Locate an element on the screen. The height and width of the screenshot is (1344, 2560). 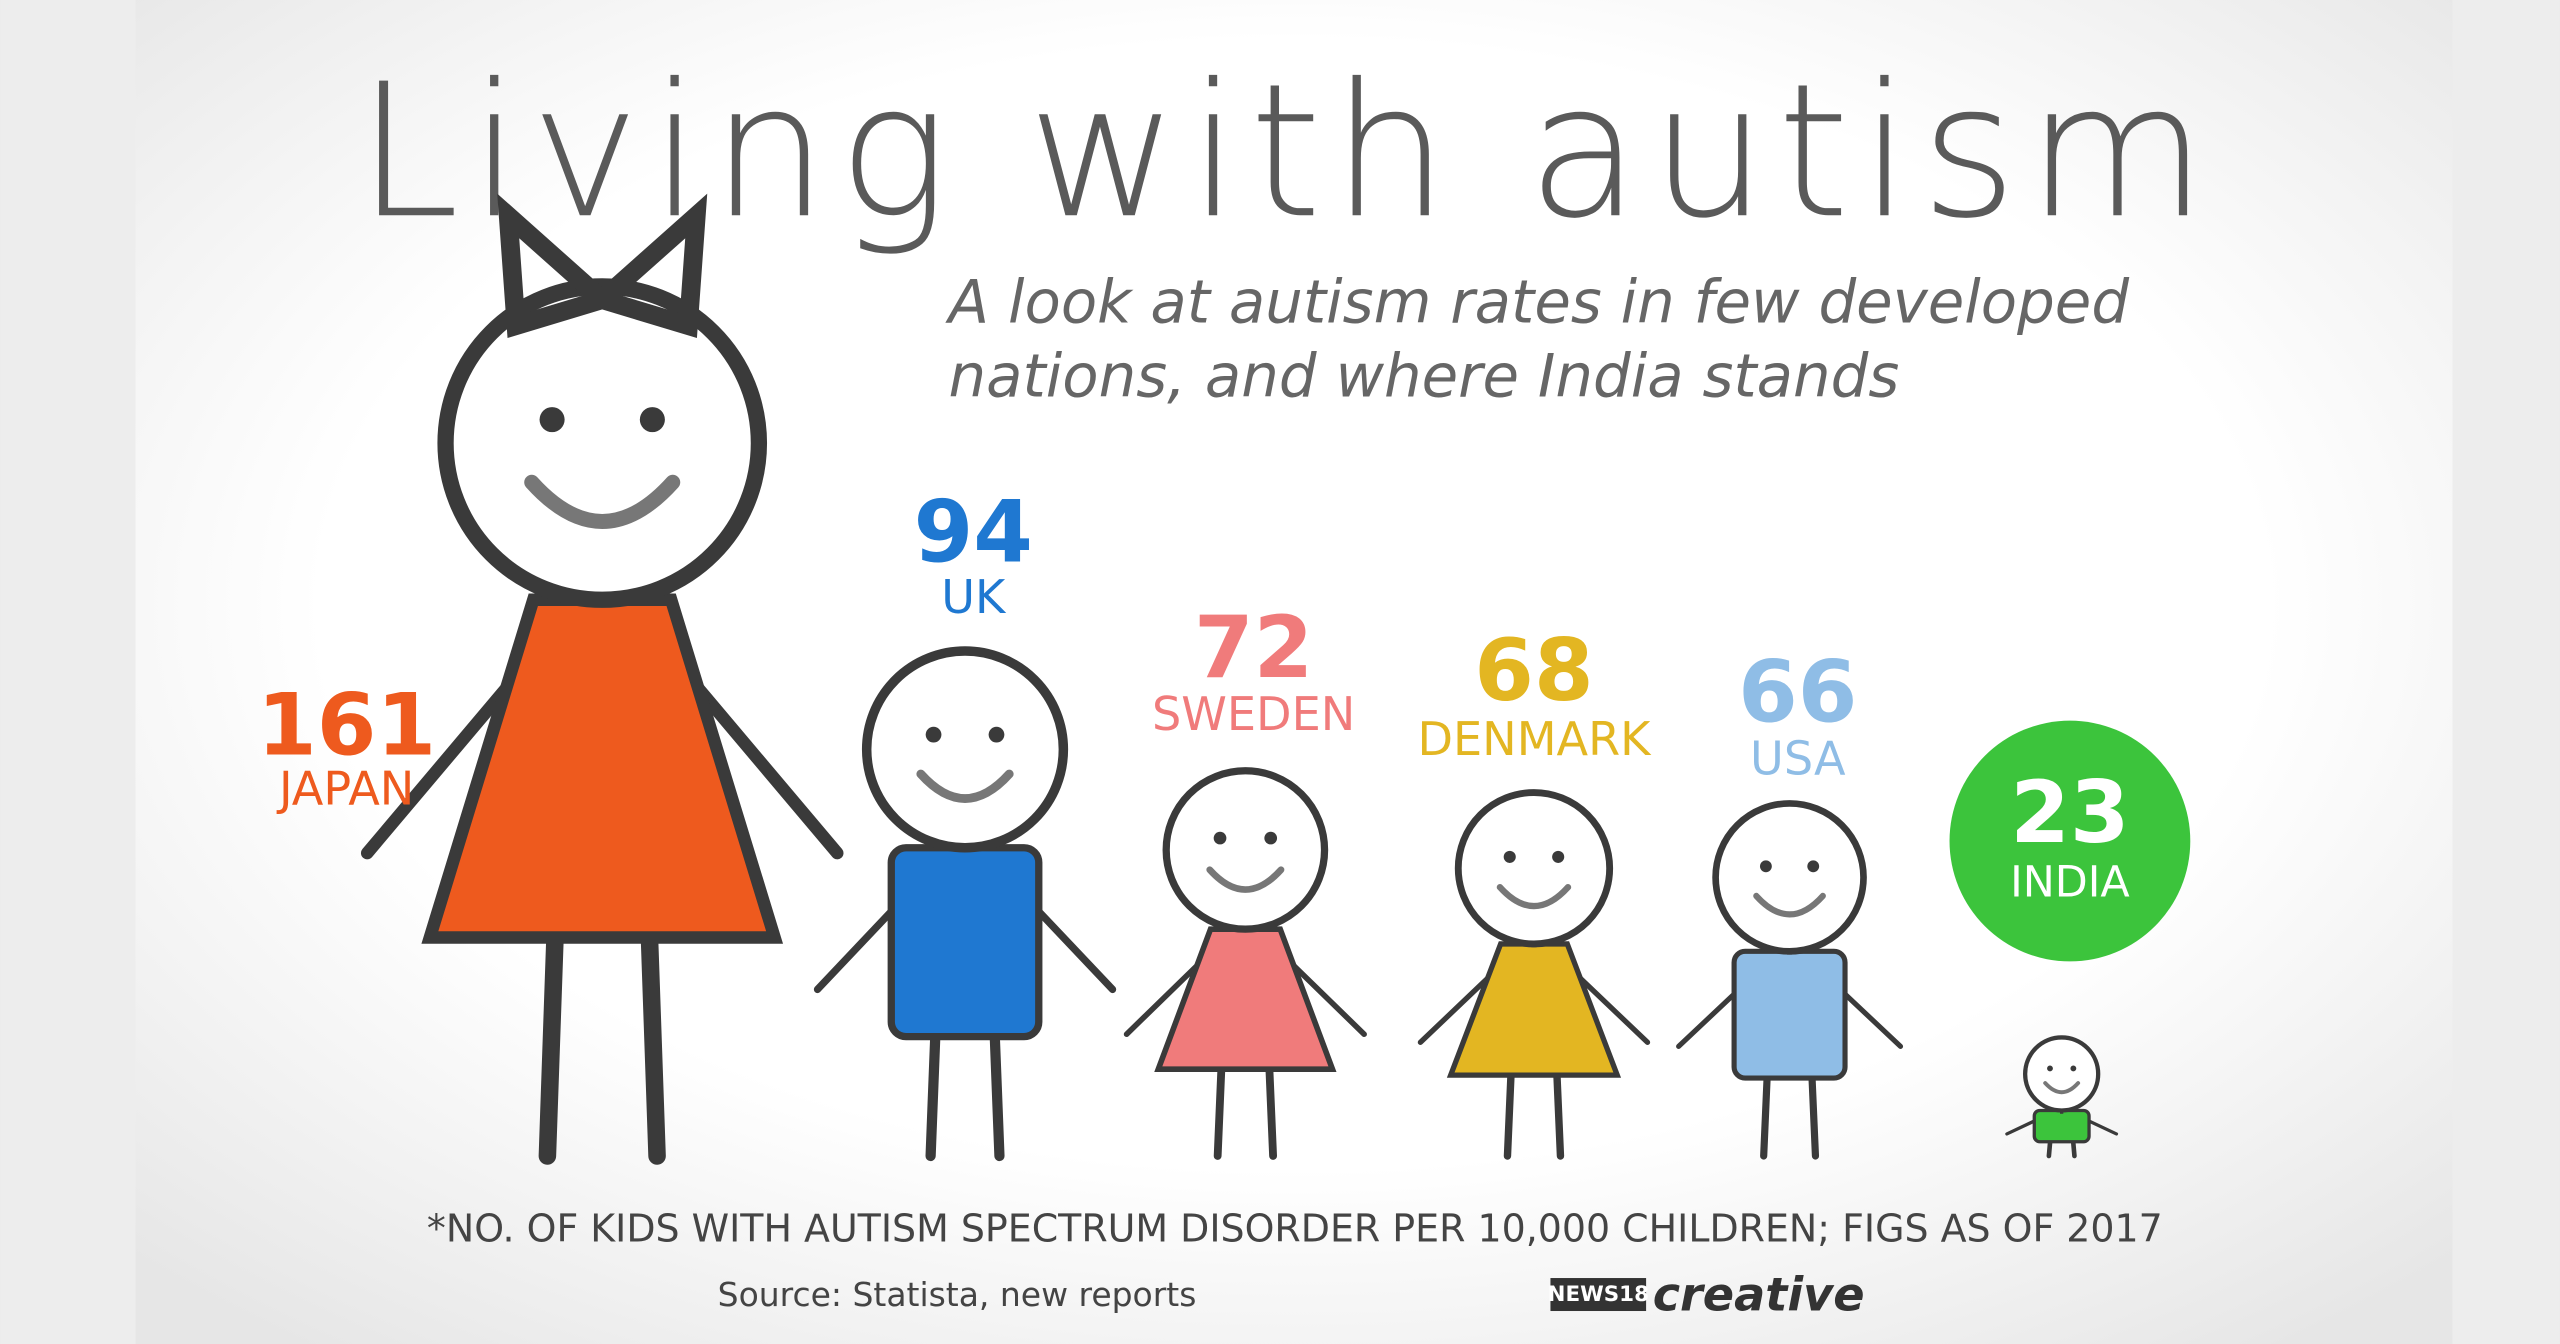
category-label: UK is located at coordinates (974, 597).